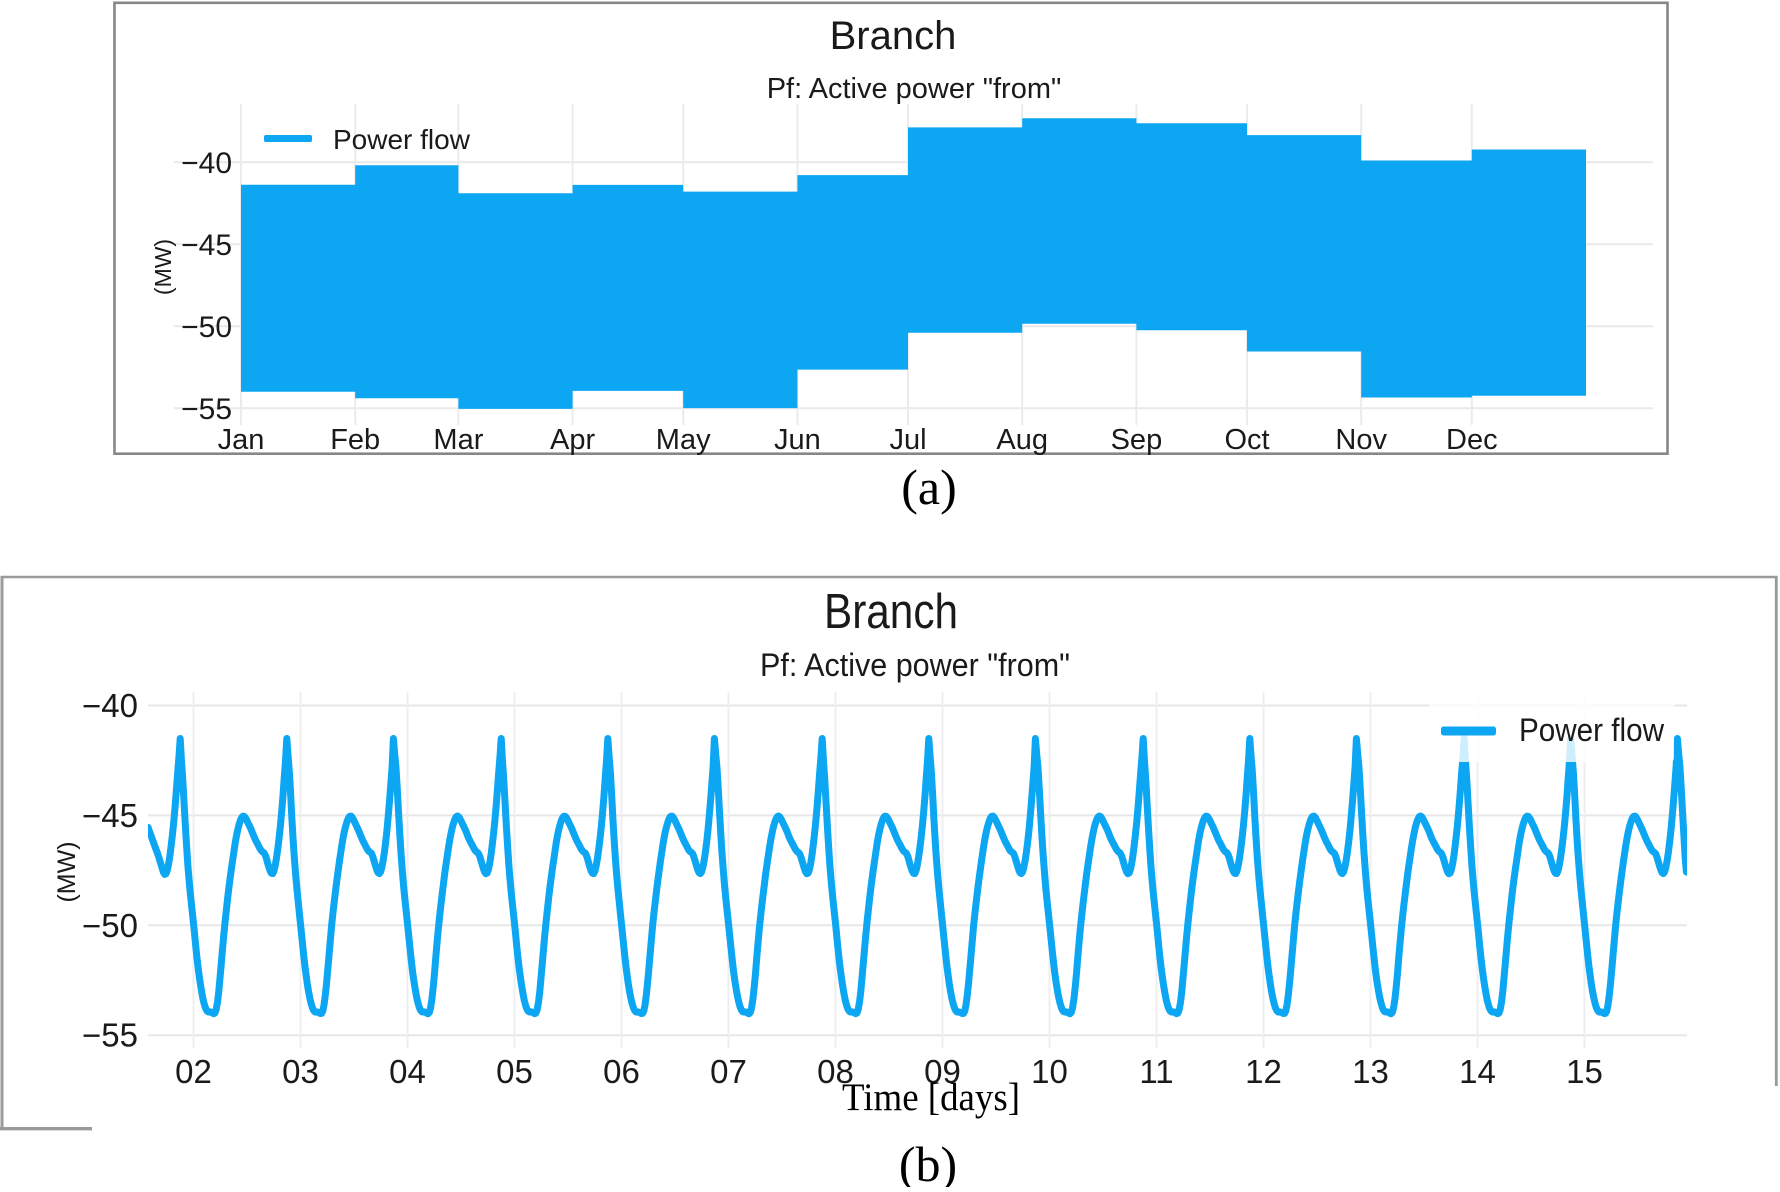 This screenshot has width=1780, height=1192. I want to click on svg-text: 13, so click(1370, 1071).